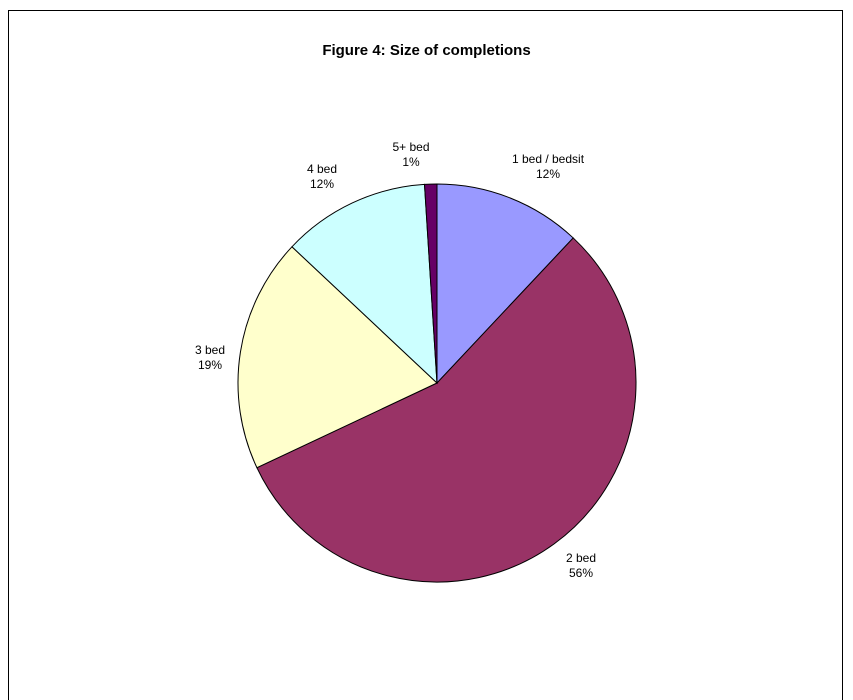 This screenshot has height=700, width=853. I want to click on slice-name: 2 bed, so click(581, 558).